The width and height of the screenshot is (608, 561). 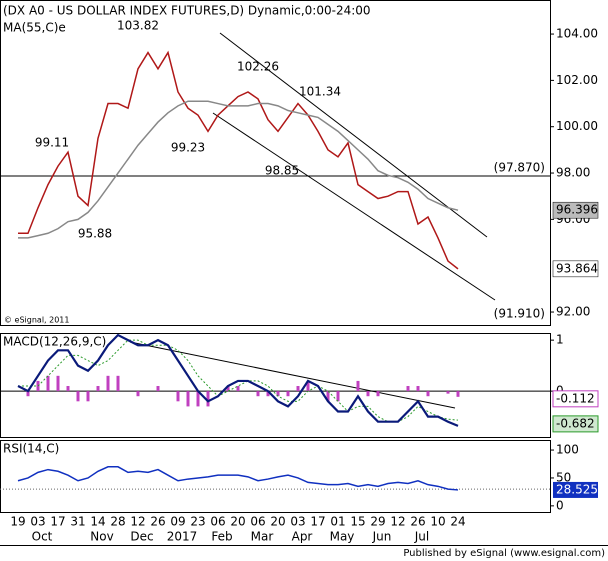 What do you see at coordinates (42, 537) in the screenshot?
I see `month-label: Oct` at bounding box center [42, 537].